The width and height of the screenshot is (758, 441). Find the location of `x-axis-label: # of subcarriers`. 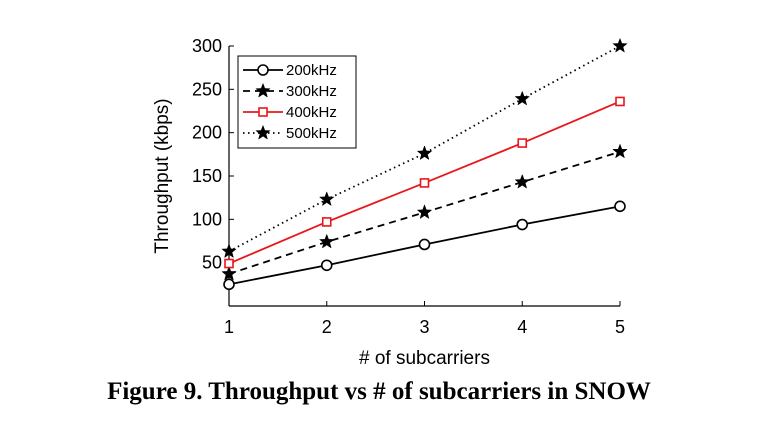

x-axis-label: # of subcarriers is located at coordinates (424, 358).